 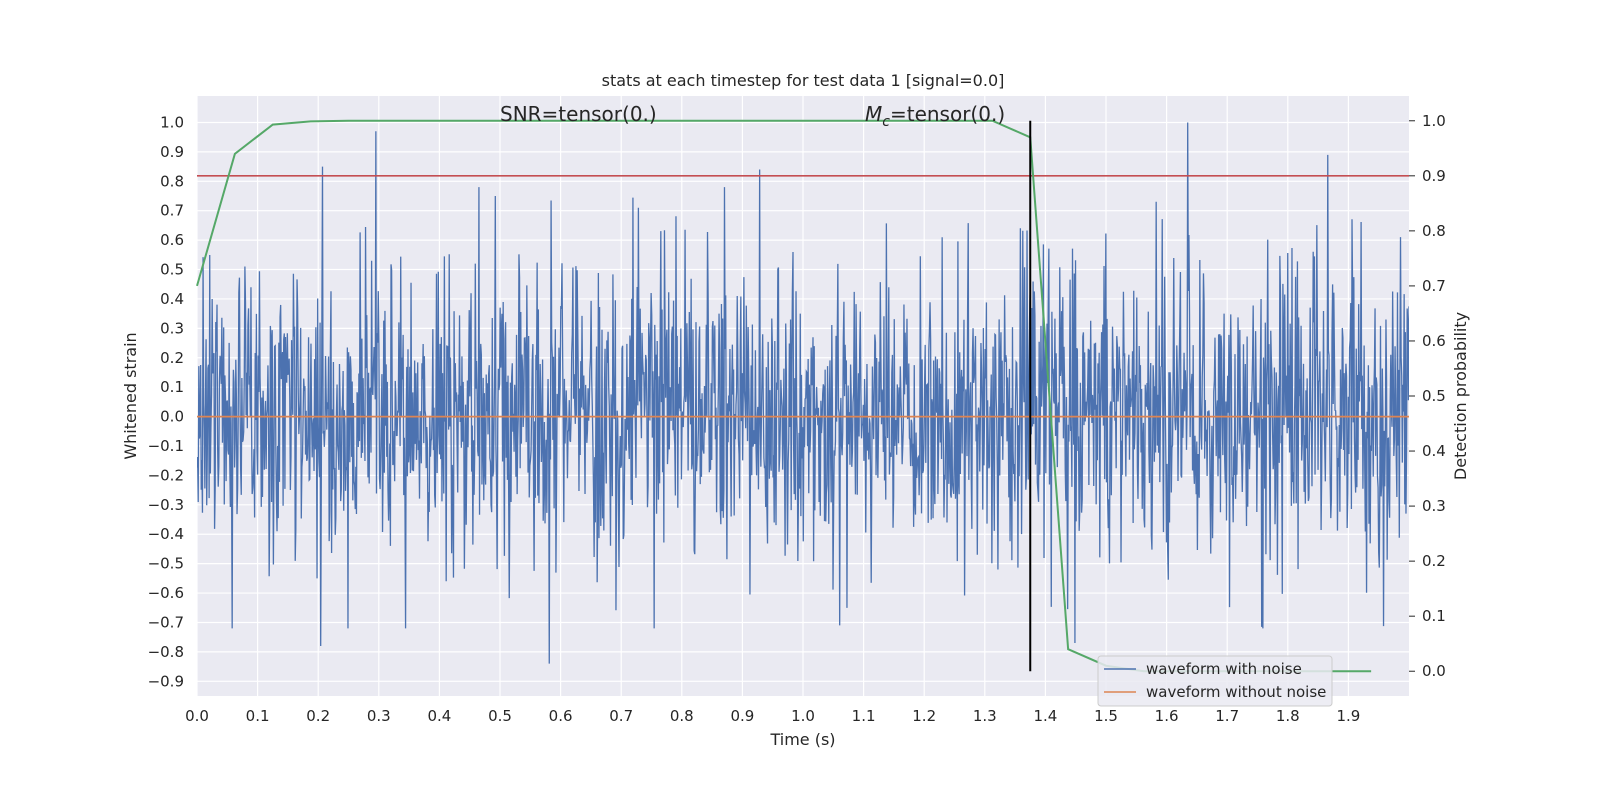 I want to click on y2-tick-label: 0.0, so click(x=1434, y=671).